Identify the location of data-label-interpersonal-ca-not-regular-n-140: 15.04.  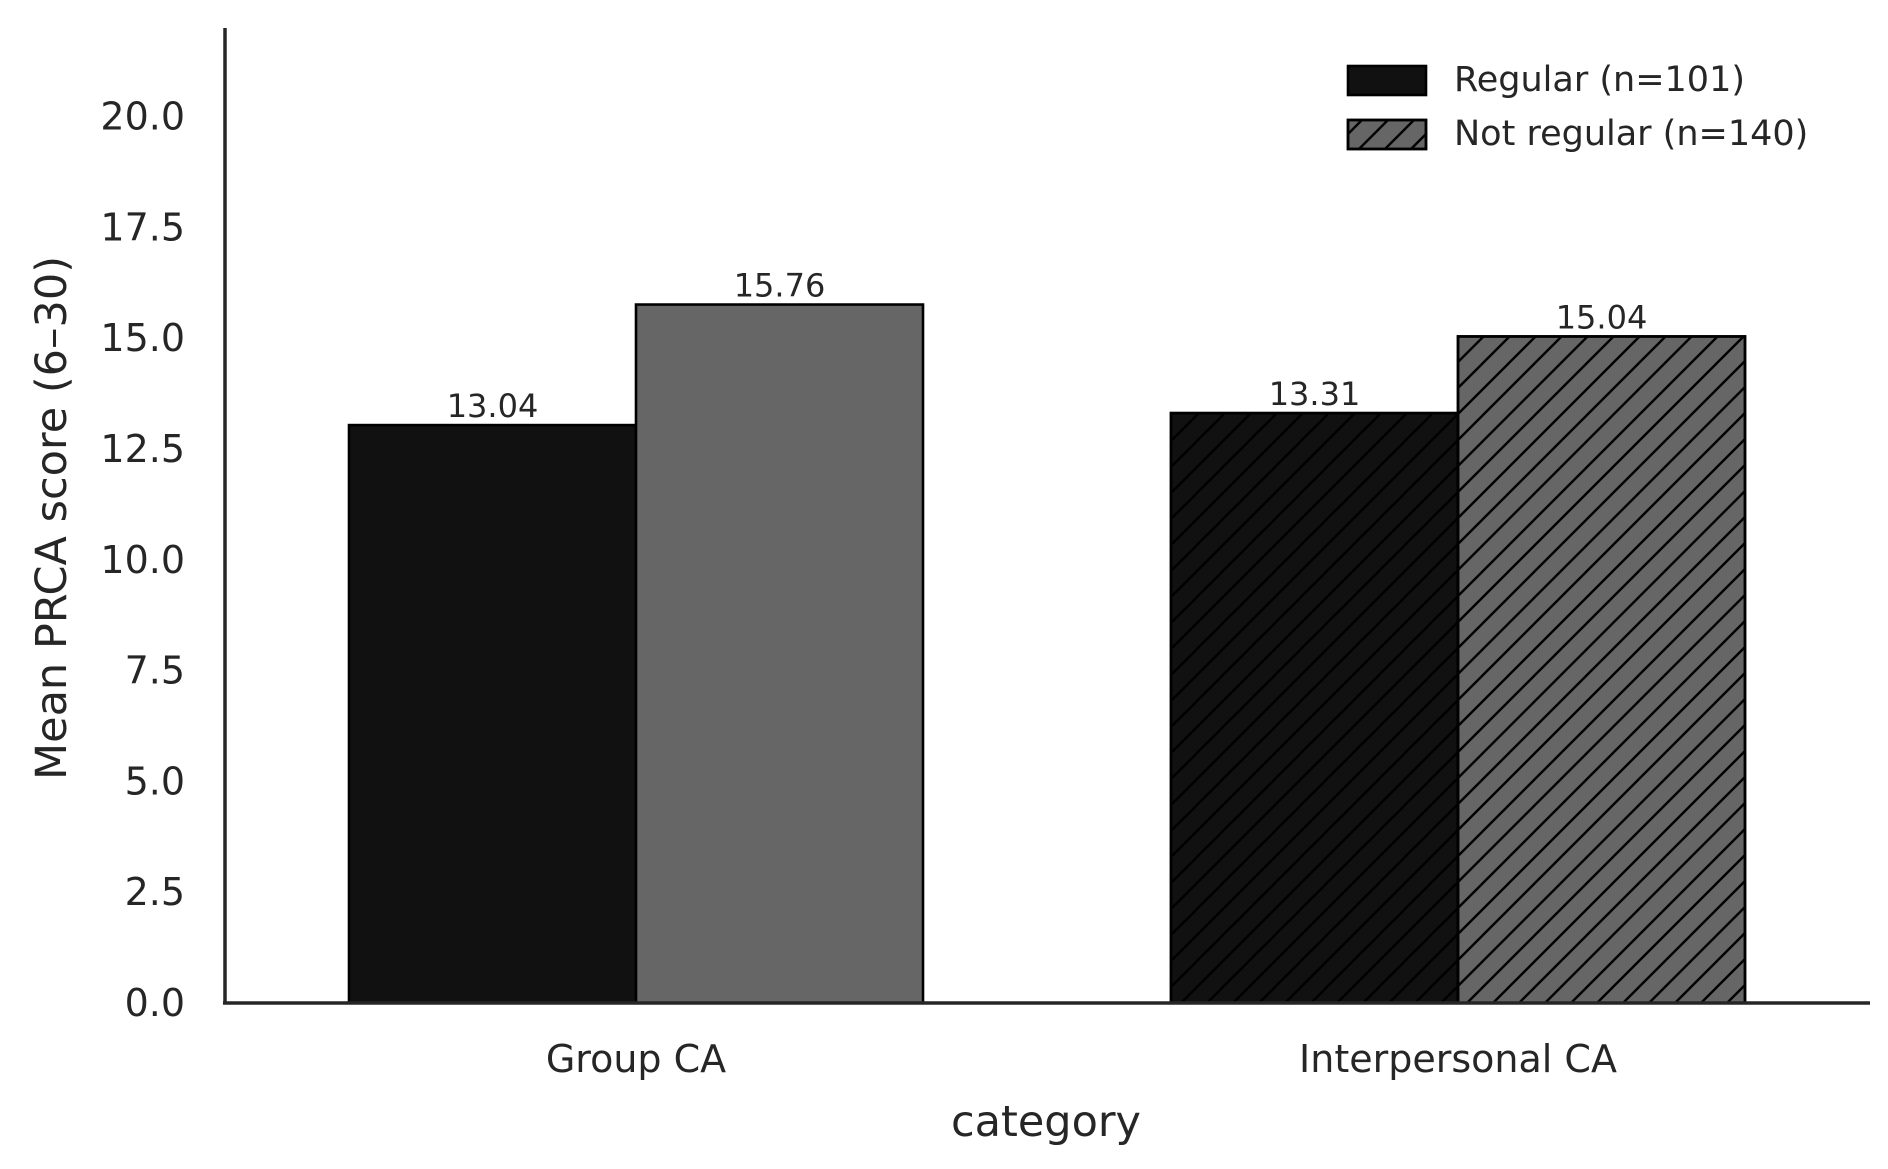
(1602, 317).